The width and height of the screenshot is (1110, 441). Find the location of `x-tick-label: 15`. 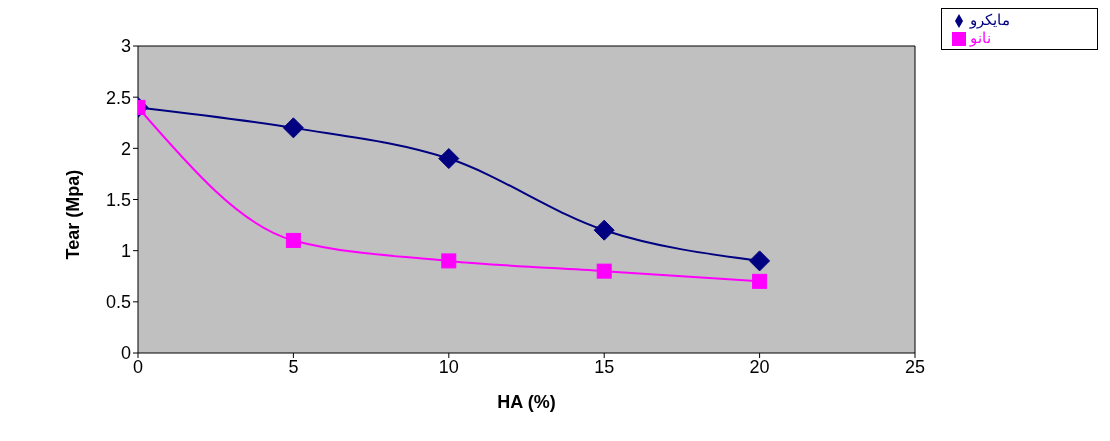

x-tick-label: 15 is located at coordinates (604, 366).